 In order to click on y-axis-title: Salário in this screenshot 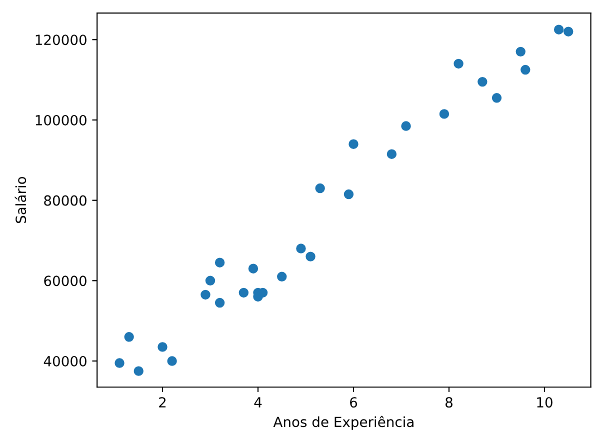, I will do `click(20, 200)`.